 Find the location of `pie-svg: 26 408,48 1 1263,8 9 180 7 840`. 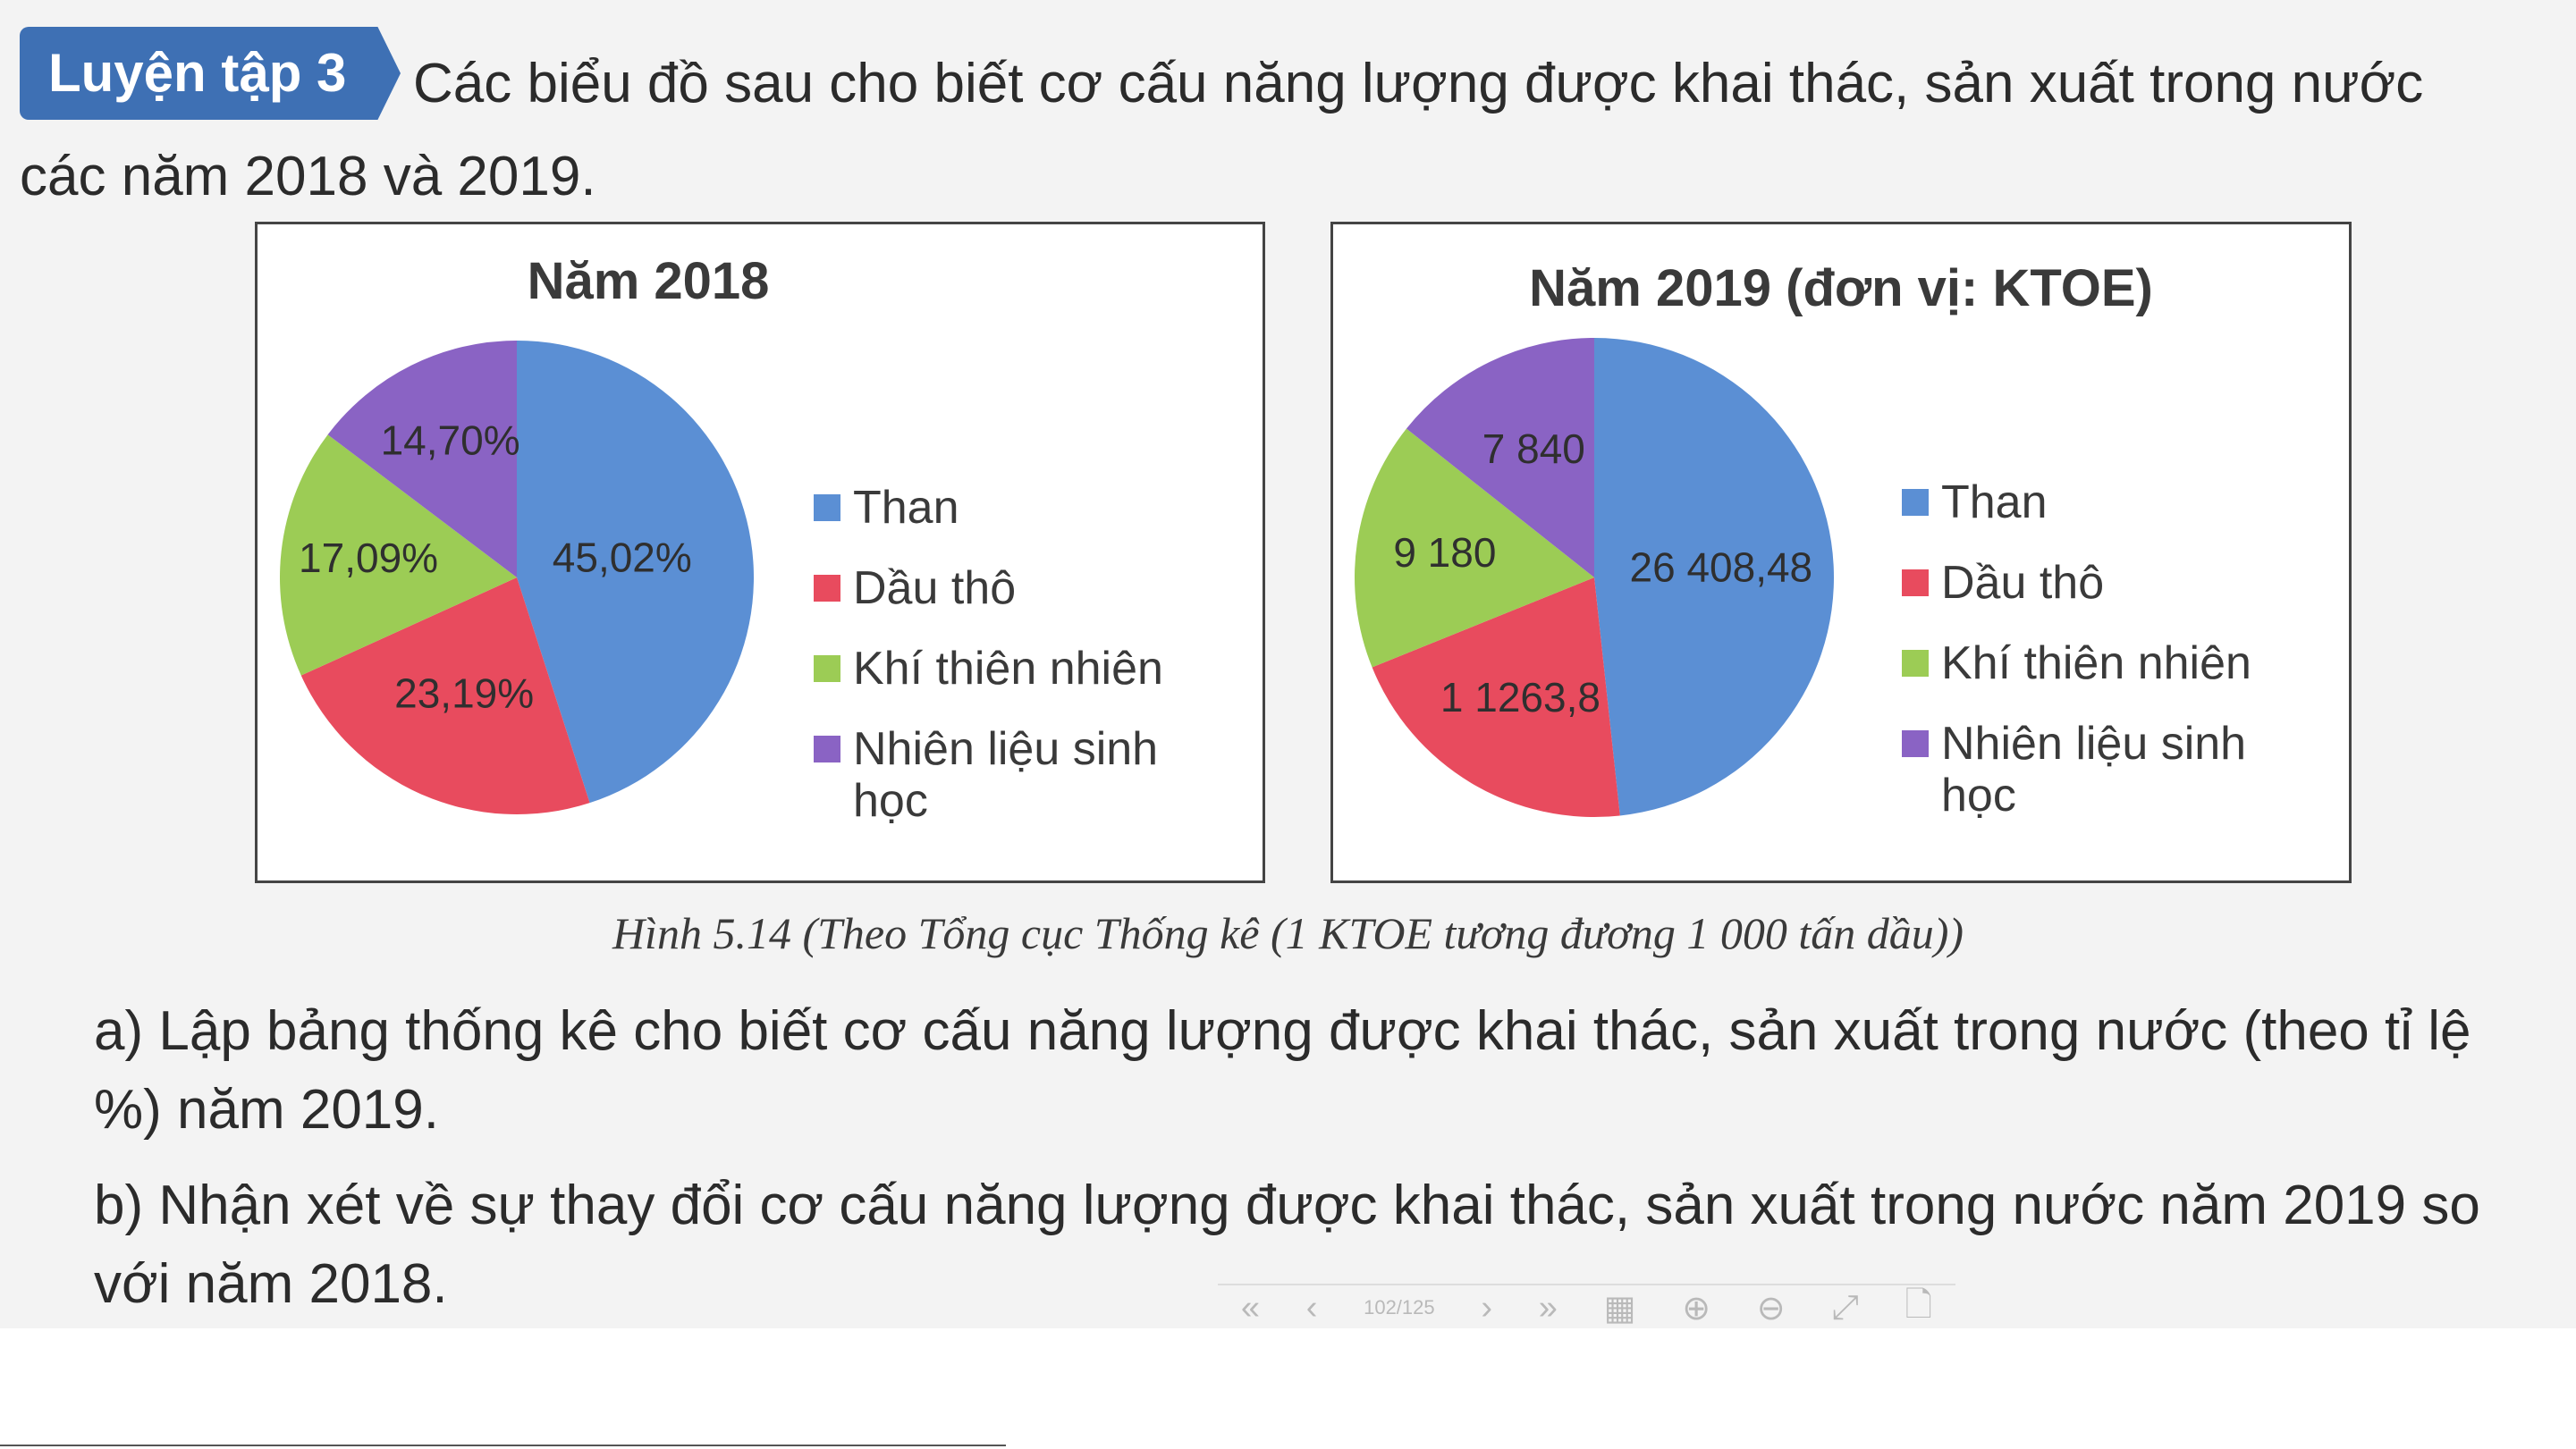

pie-svg: 26 408,48 1 1263,8 9 180 7 840 is located at coordinates (1595, 578).